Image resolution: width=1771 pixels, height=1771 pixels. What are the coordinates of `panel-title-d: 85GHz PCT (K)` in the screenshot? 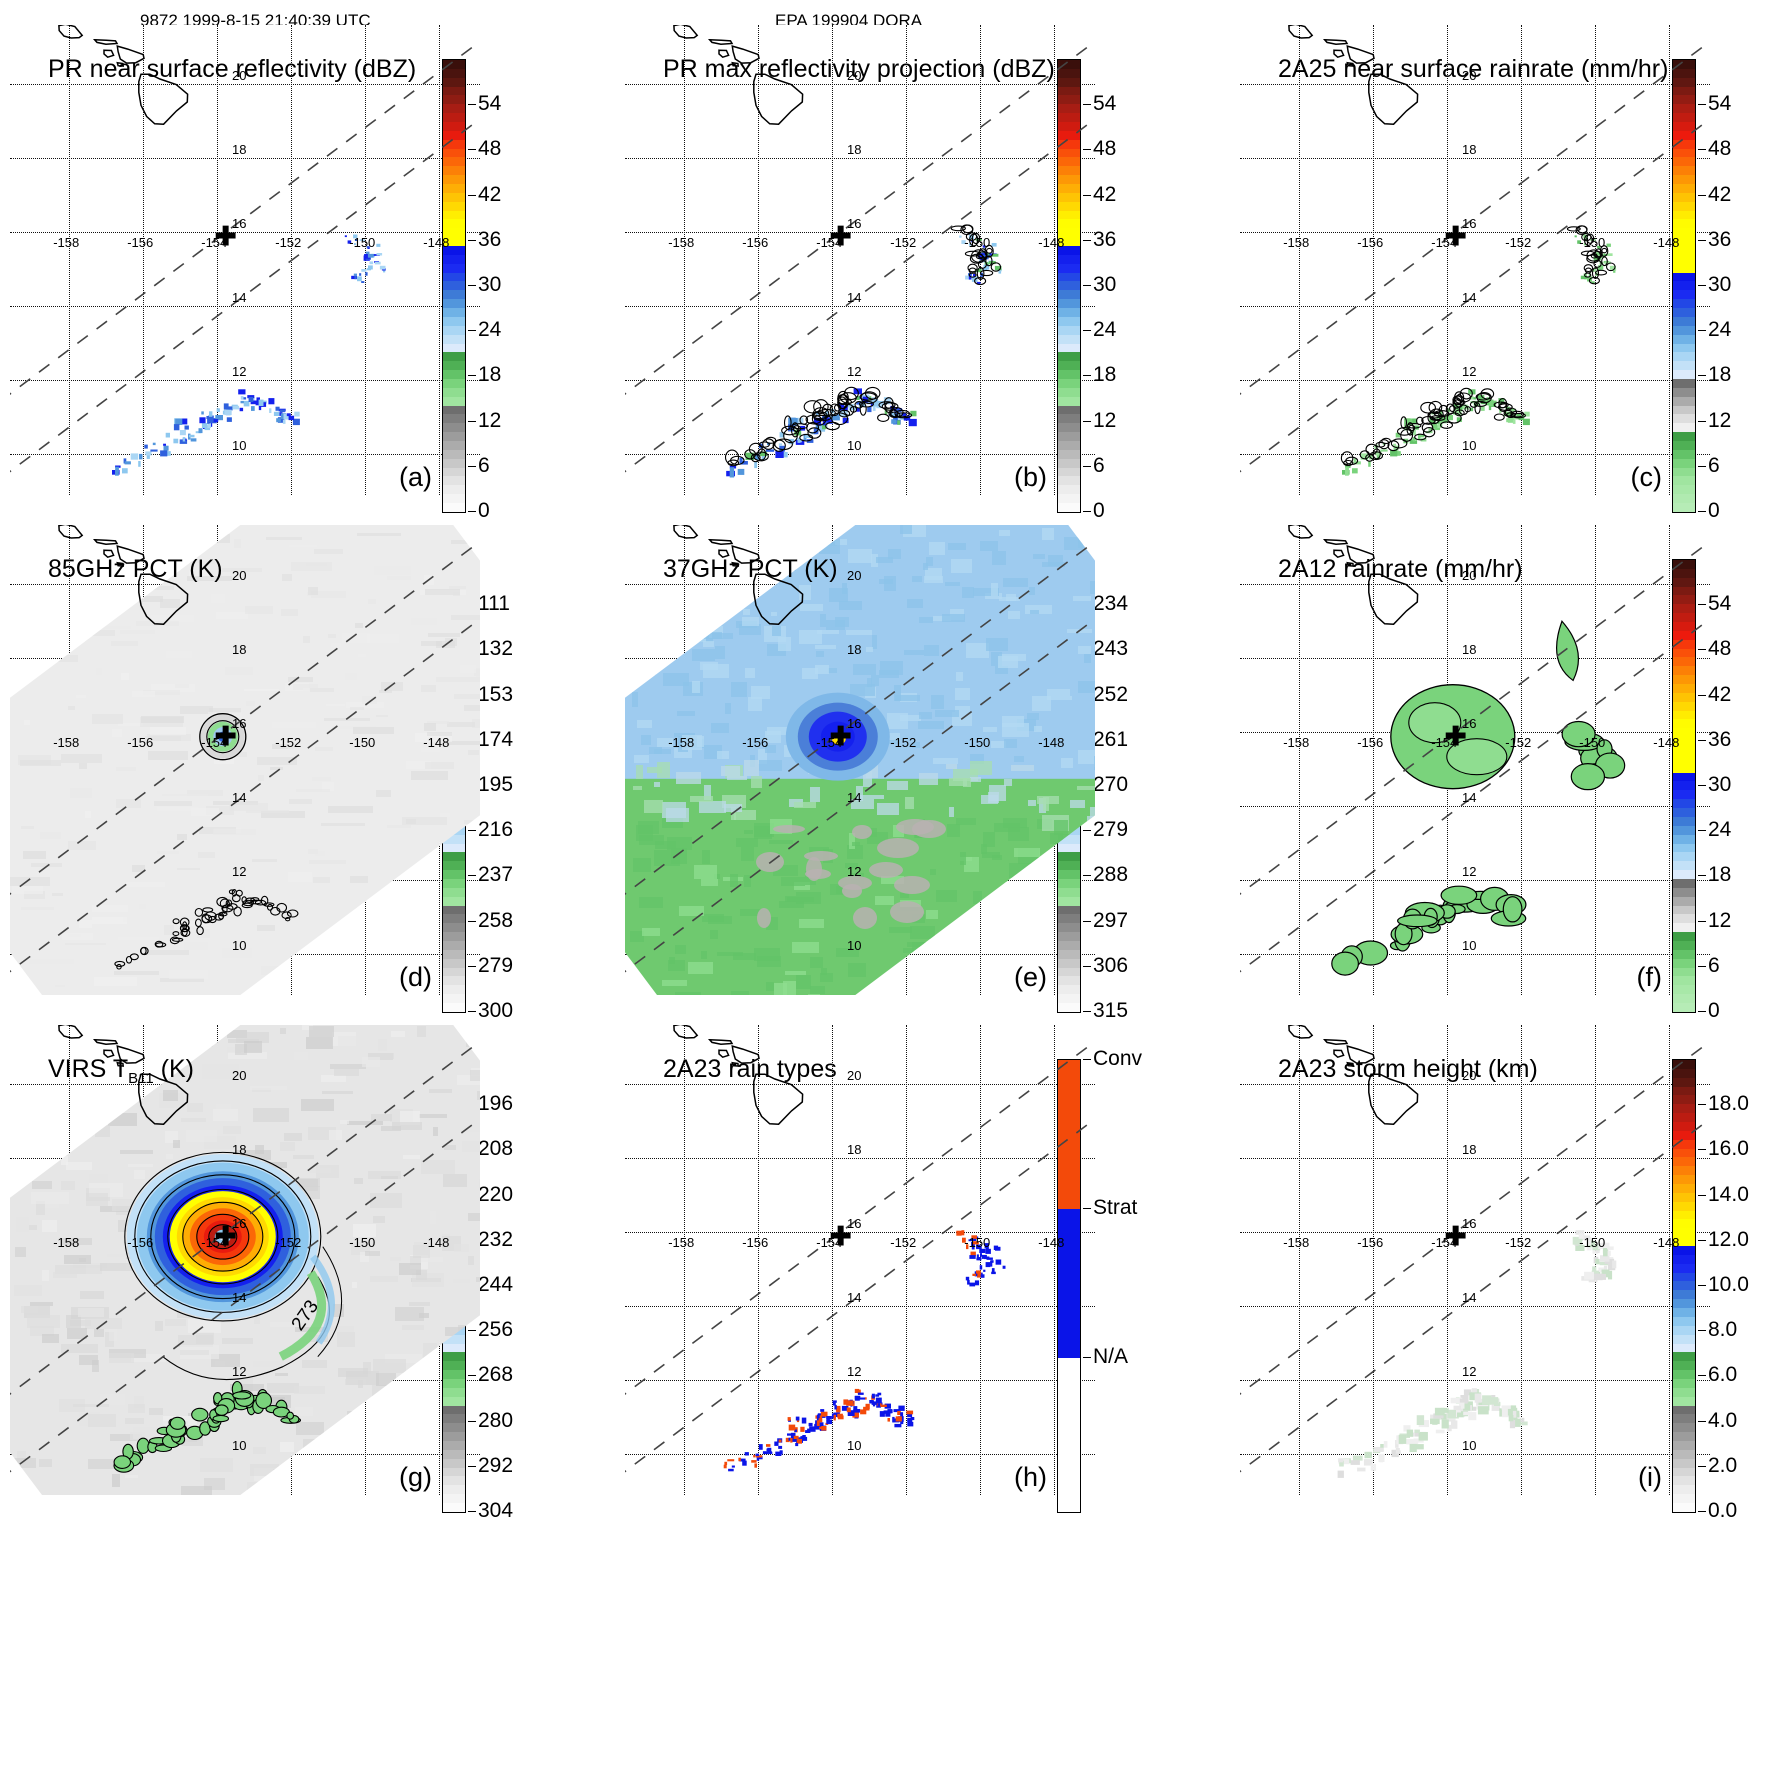 It's located at (135, 569).